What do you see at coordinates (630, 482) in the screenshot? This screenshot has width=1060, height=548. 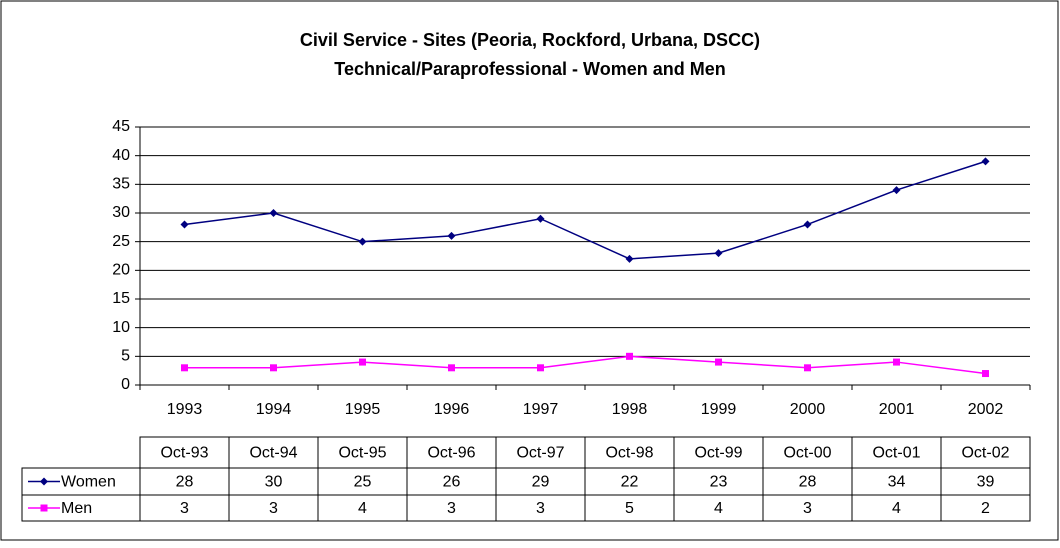 I see `table-value: 22` at bounding box center [630, 482].